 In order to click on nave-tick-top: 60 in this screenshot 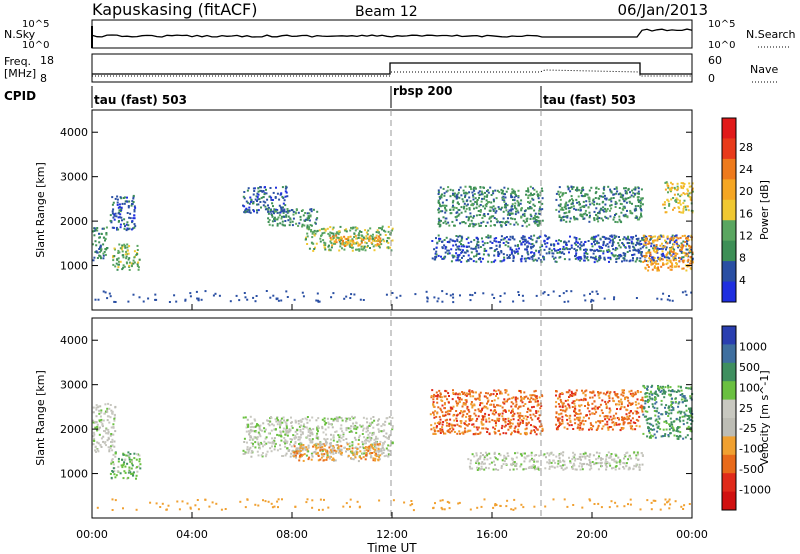, I will do `click(715, 60)`.